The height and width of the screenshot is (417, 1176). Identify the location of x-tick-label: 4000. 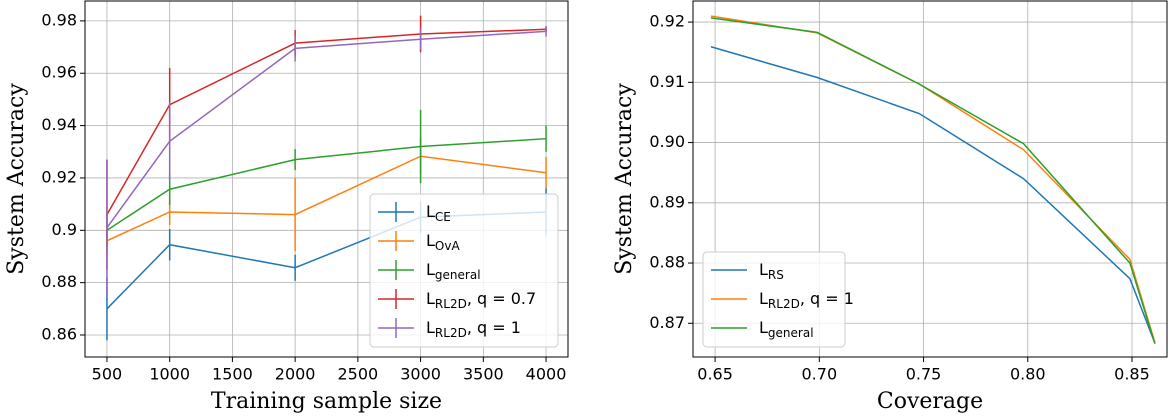
(546, 374).